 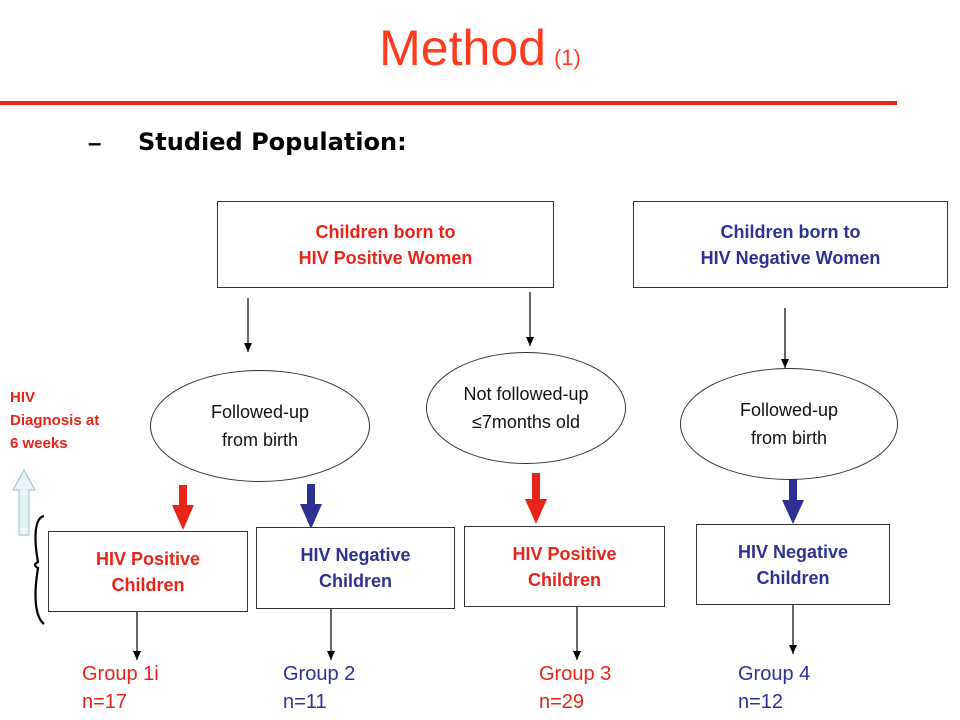 I want to click on box-born-hiv-positive: Children born to HIV Positive Women, so click(x=385, y=244).